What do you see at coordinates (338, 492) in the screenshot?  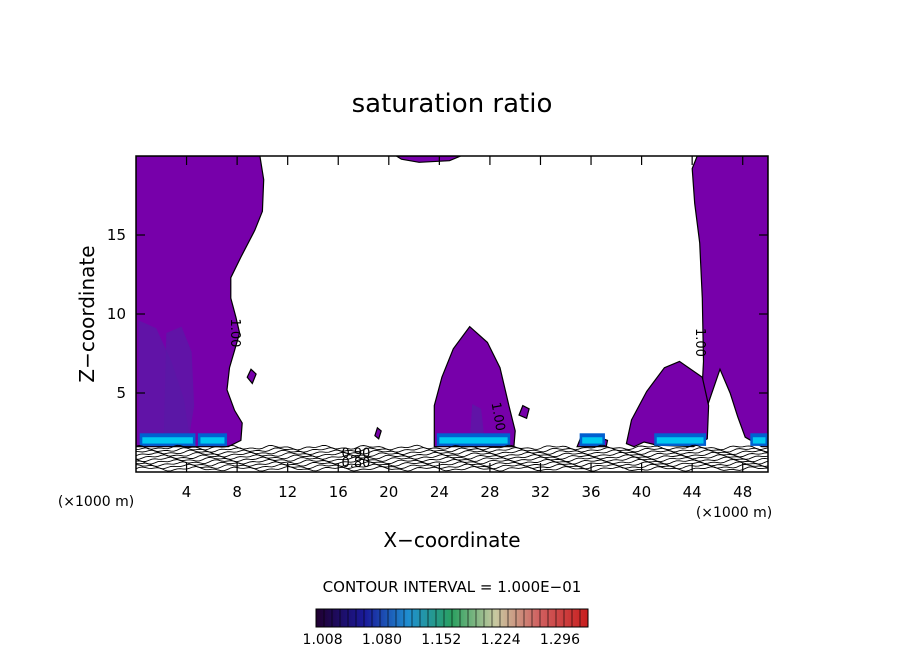 I see `x-tick-label: 16` at bounding box center [338, 492].